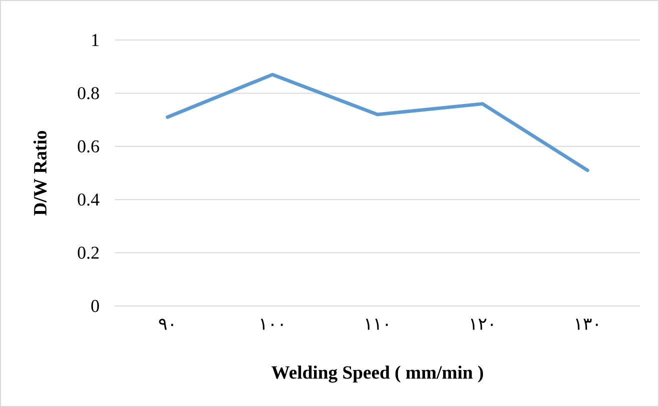 Image resolution: width=659 pixels, height=407 pixels. Describe the element at coordinates (95, 306) in the screenshot. I see `y-tick-label: 0` at that location.